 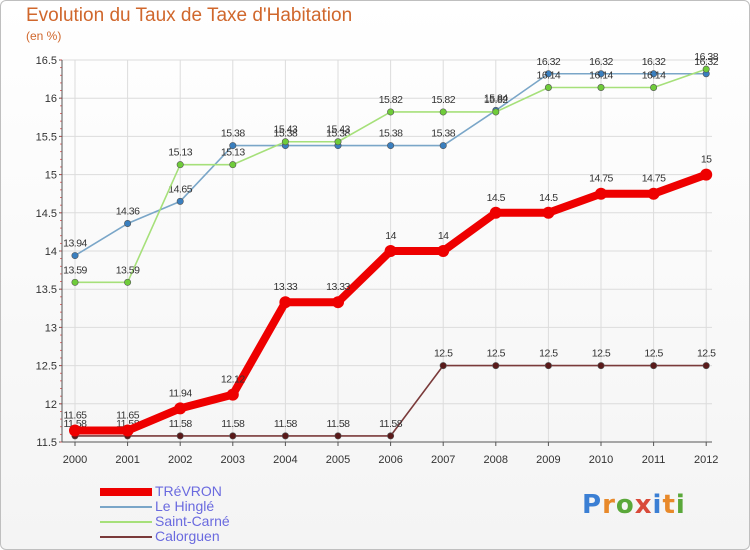 I want to click on y-tick-label: 14, so click(x=51, y=252).